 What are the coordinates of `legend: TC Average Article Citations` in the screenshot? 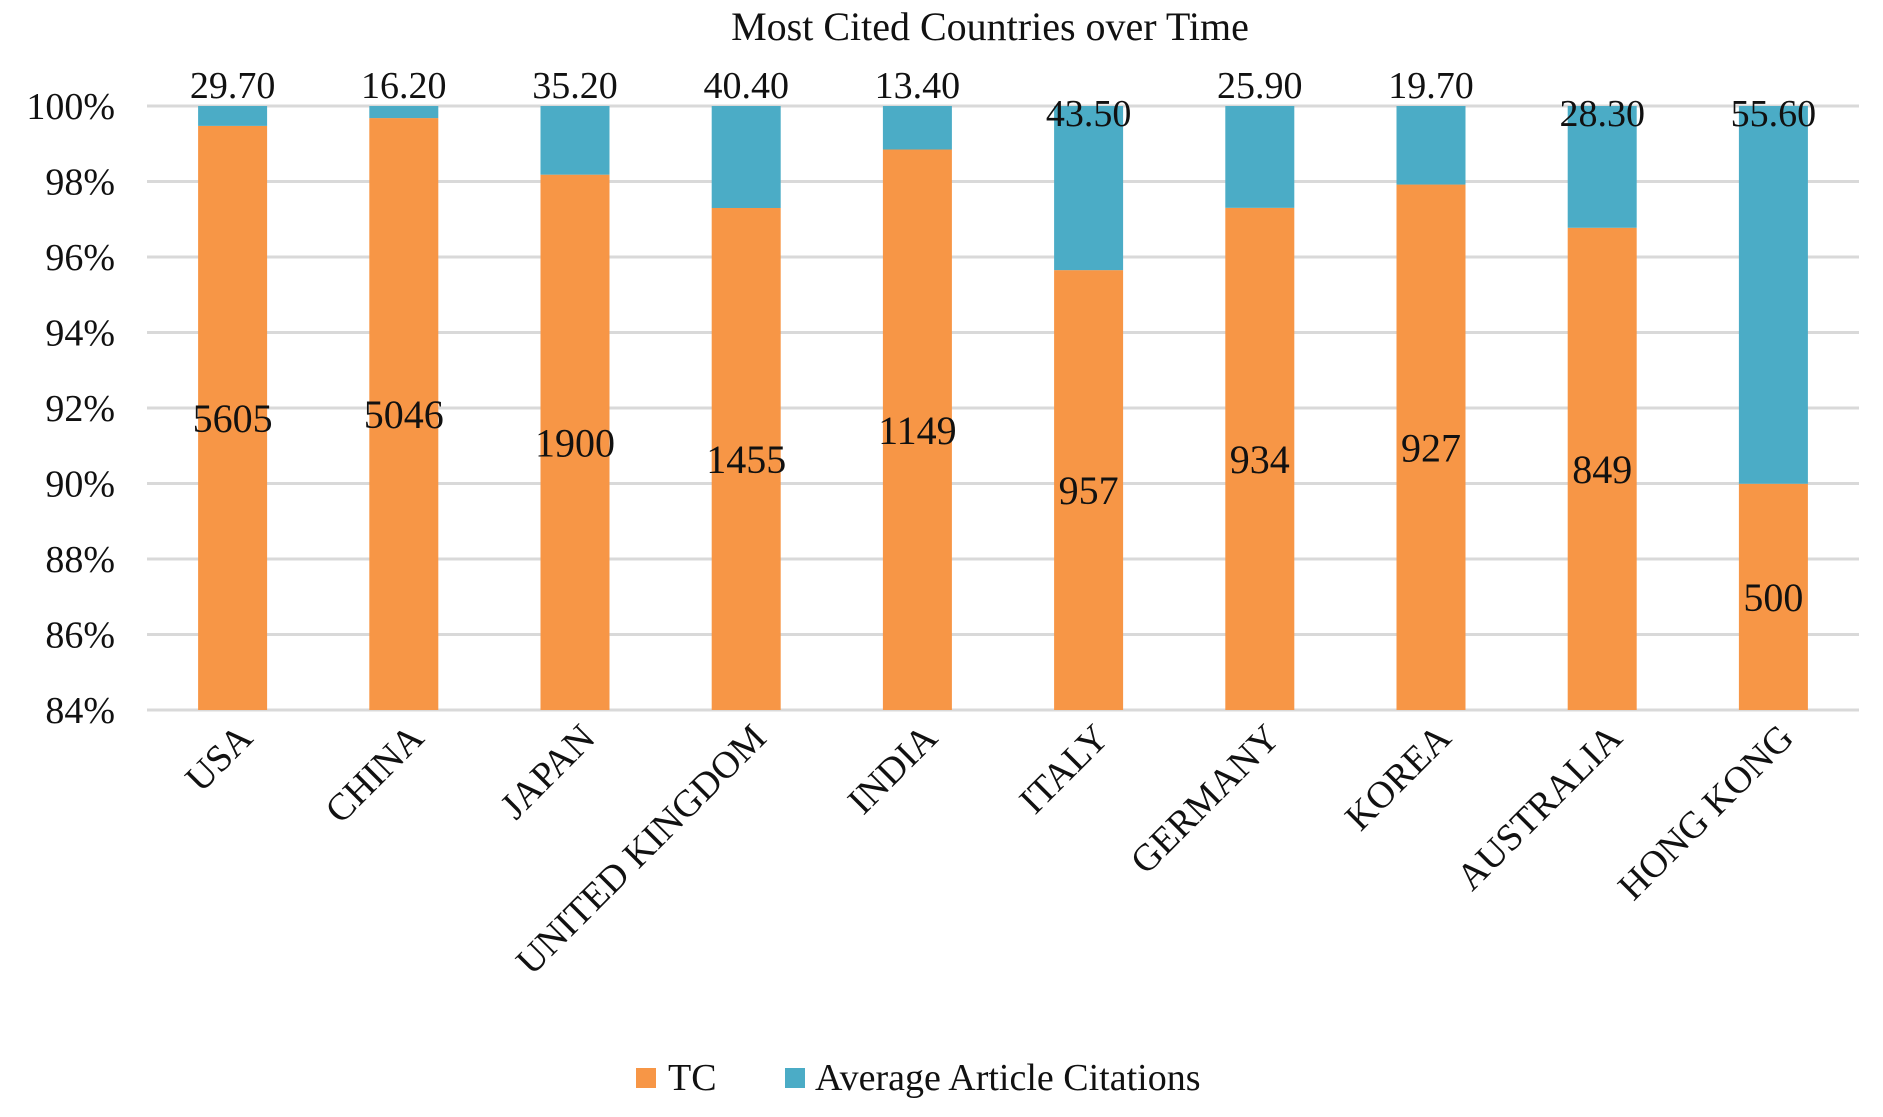 It's located at (918, 1078).